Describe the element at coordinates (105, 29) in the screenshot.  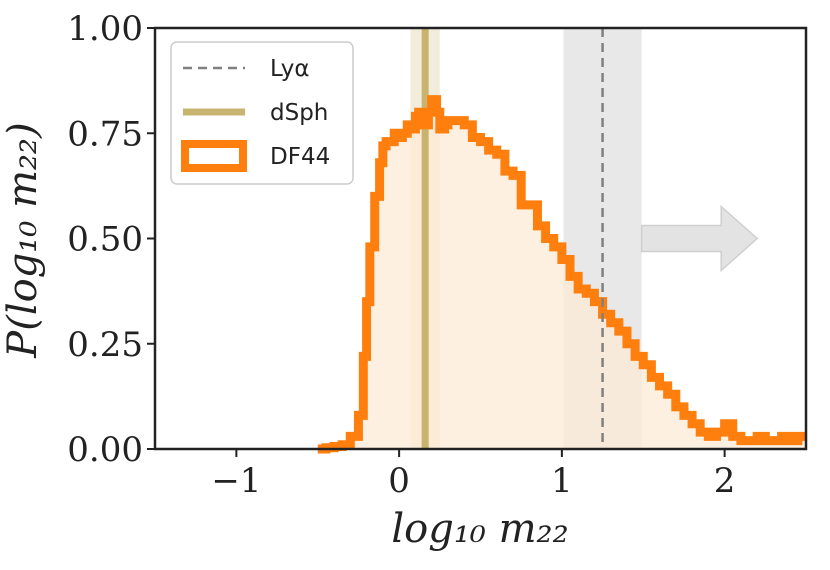
I see `y-tick-label: 1.00` at that location.